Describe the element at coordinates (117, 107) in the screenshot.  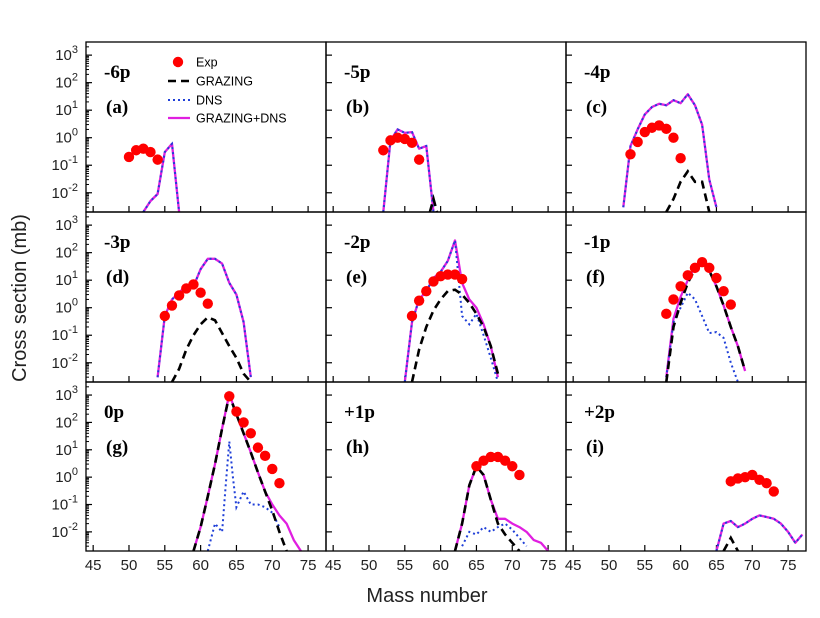
I see `panel-letter: (a)` at that location.